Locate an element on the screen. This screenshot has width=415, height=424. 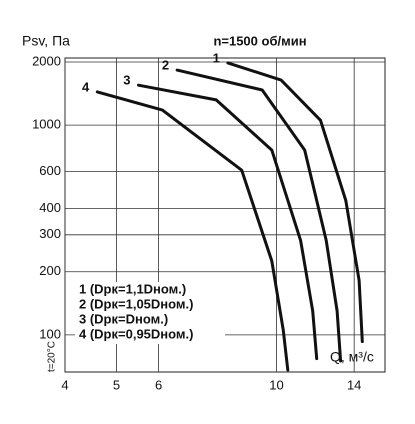
curve-label: 4 is located at coordinates (86, 86).